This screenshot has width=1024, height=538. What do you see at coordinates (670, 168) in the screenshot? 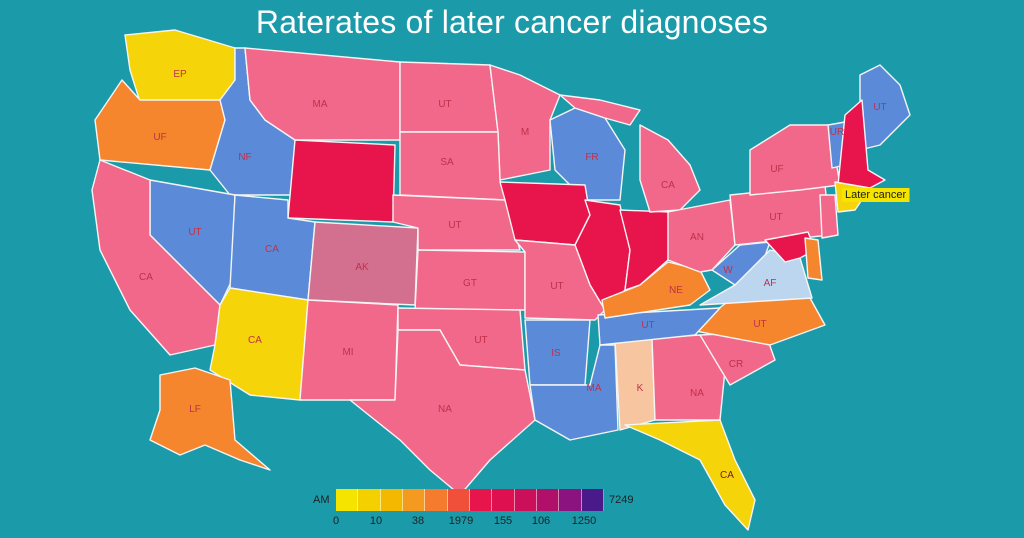
I see `state-michigan` at bounding box center [670, 168].